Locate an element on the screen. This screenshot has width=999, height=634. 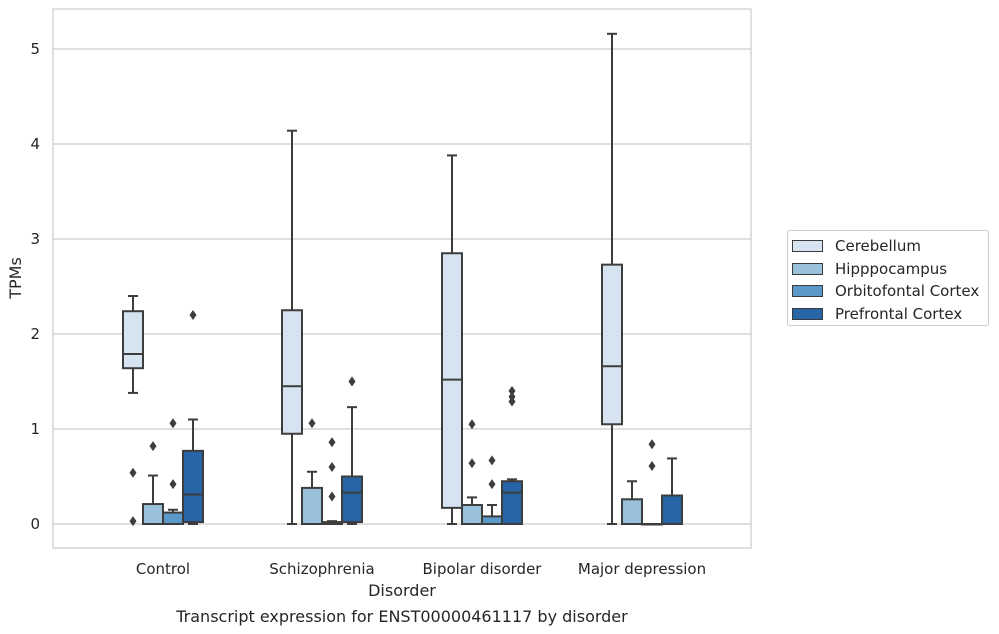
y-axis-label: TPMs is located at coordinates (15, 278).